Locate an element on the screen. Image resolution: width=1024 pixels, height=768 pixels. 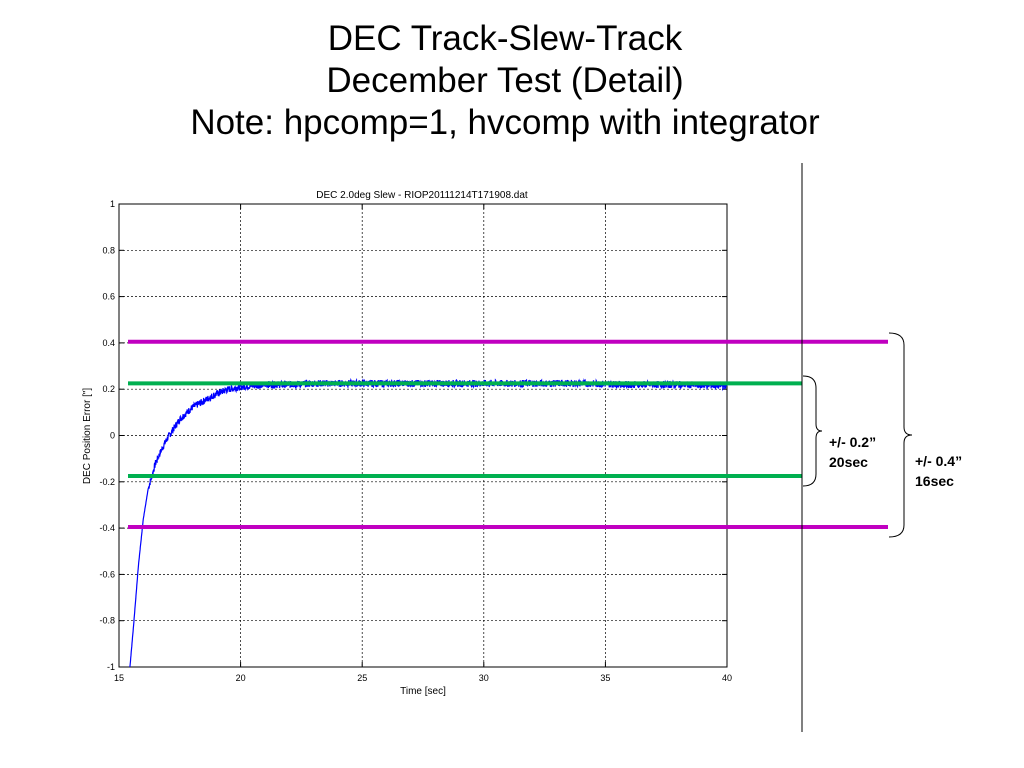
y-axis-label: DEC Position Error ["] is located at coordinates (87, 436).